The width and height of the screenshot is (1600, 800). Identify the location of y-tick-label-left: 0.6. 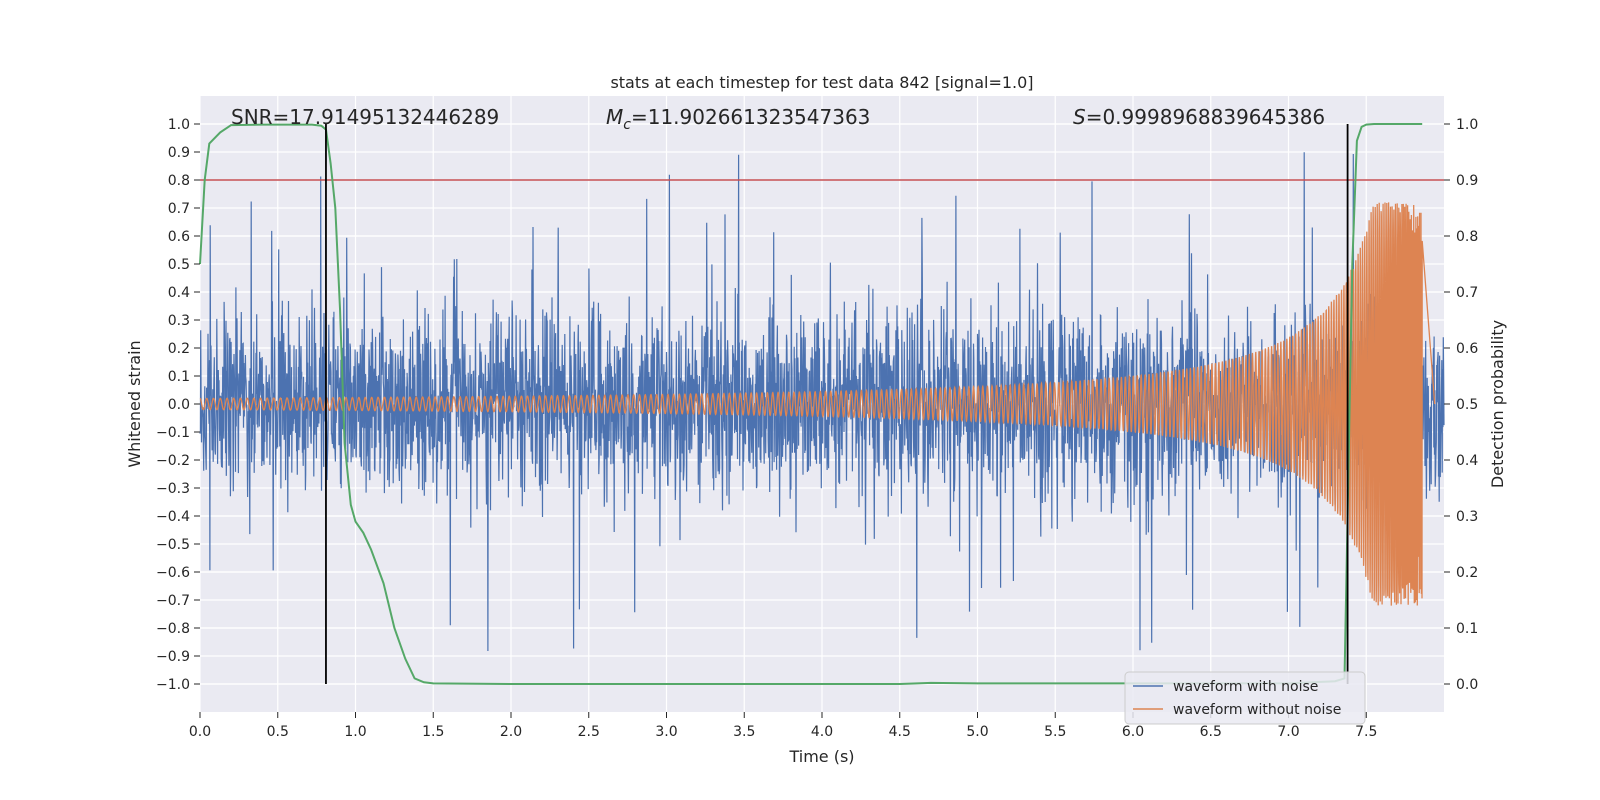
(179, 237).